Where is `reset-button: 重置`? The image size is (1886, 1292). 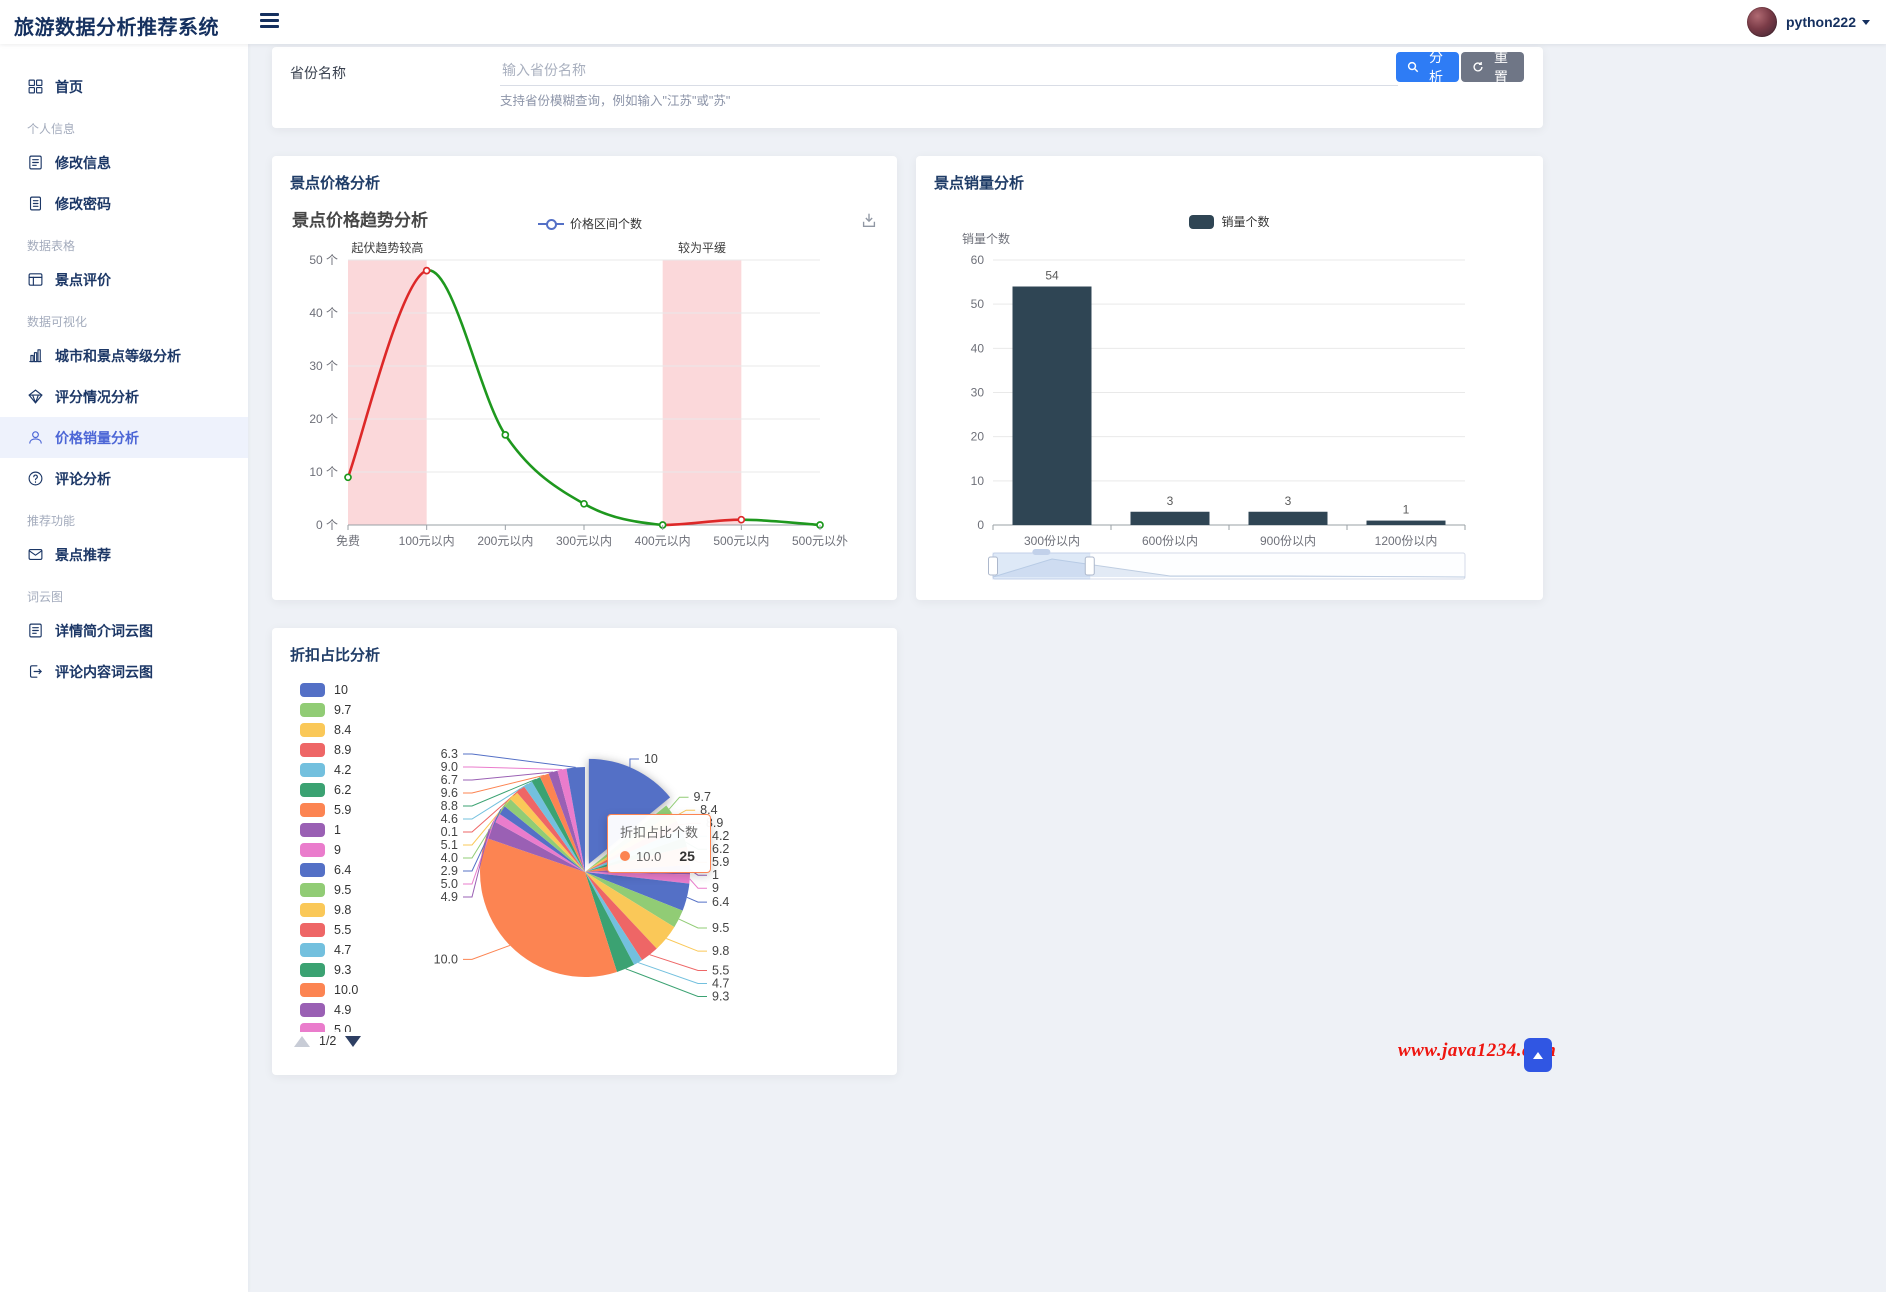
reset-button: 重置 is located at coordinates (1492, 67).